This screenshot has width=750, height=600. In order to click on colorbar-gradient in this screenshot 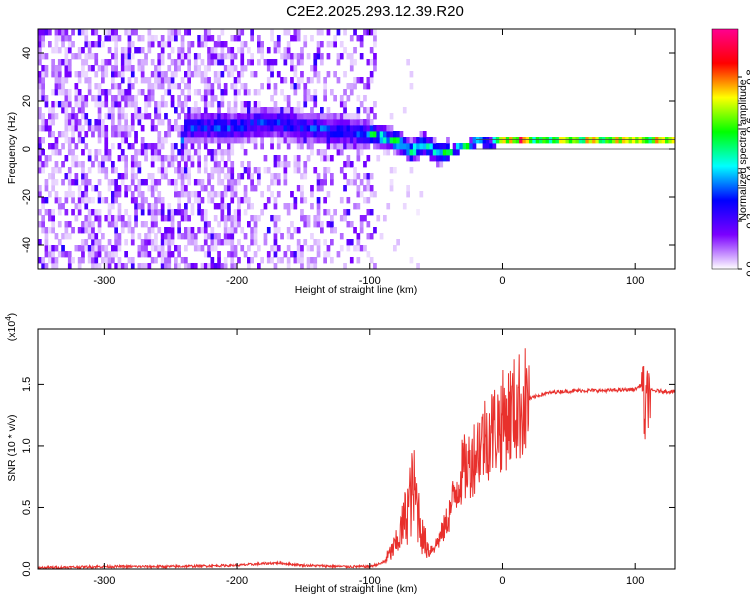, I will do `click(725, 149)`.